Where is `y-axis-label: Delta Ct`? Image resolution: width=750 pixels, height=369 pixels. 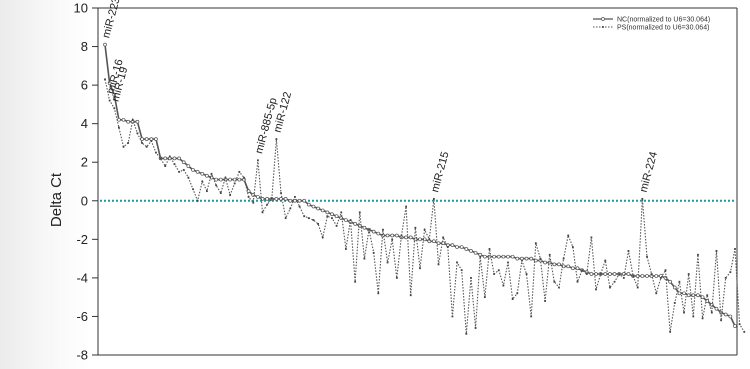 y-axis-label: Delta Ct is located at coordinates (56, 199).